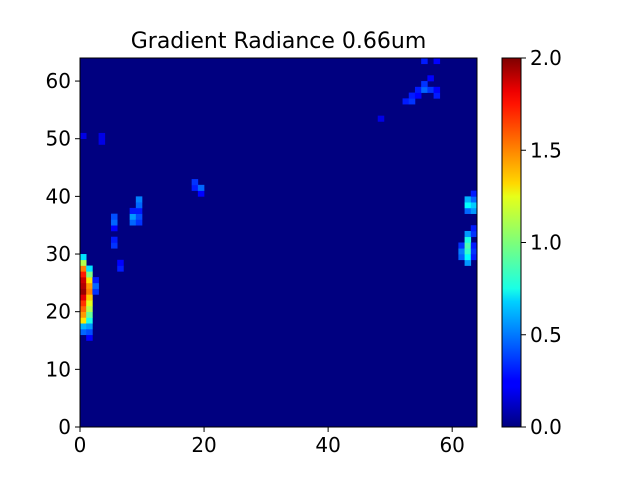 This screenshot has height=480, width=640. I want to click on y-tick-label: 50, so click(58, 139).